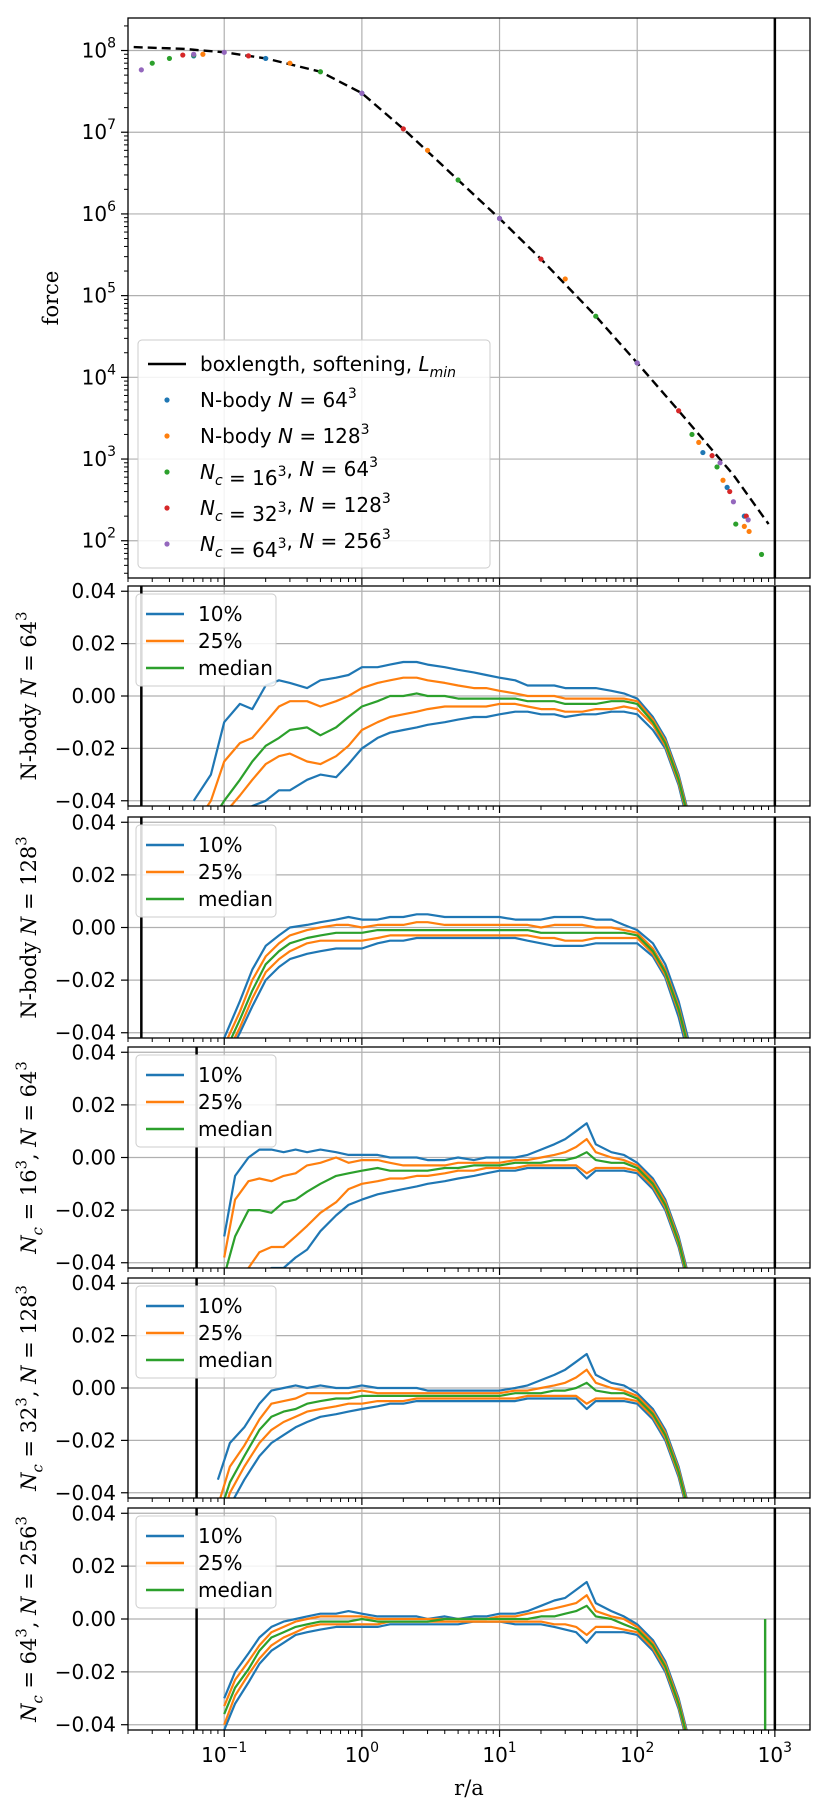 The image size is (830, 1809). What do you see at coordinates (278, 399) in the screenshot?
I see `legend-label: N-body N = 643` at bounding box center [278, 399].